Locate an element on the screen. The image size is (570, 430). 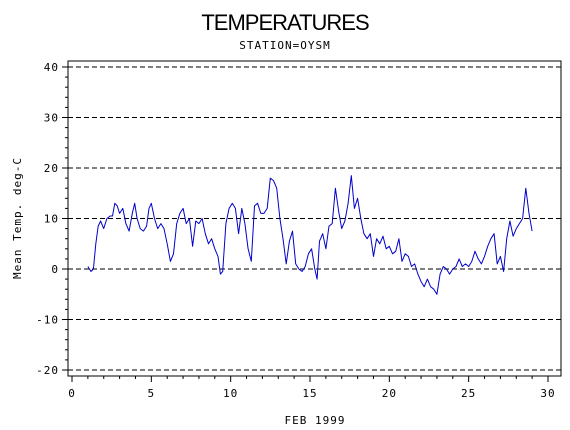
x-tick-label: 25 is located at coordinates (468, 393).